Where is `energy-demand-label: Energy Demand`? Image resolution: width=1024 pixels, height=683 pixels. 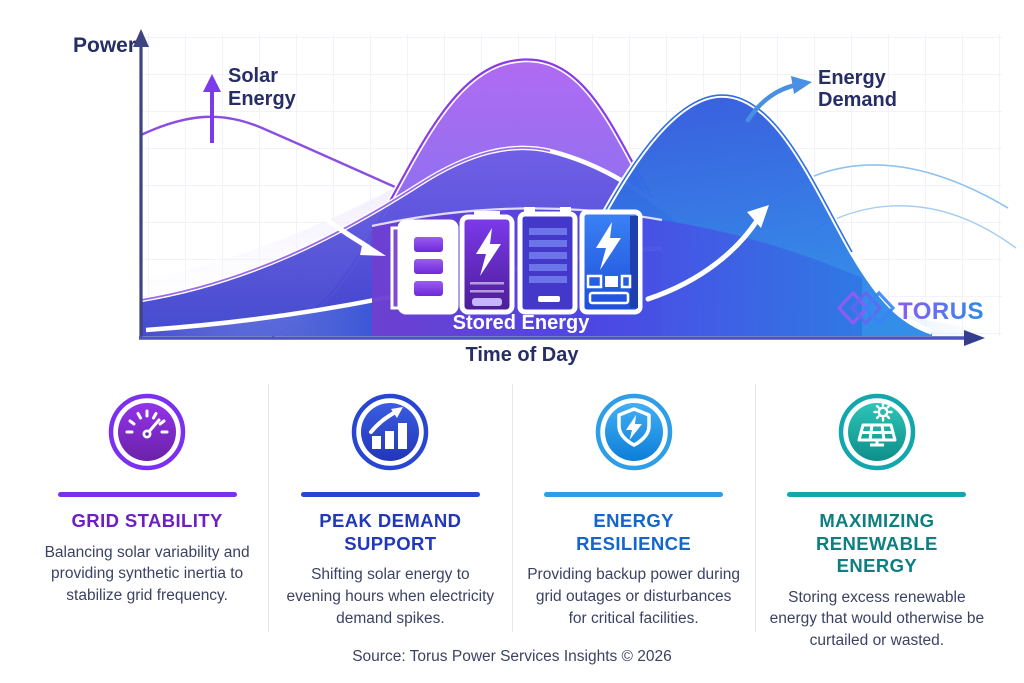
energy-demand-label: Energy Demand is located at coordinates (857, 89).